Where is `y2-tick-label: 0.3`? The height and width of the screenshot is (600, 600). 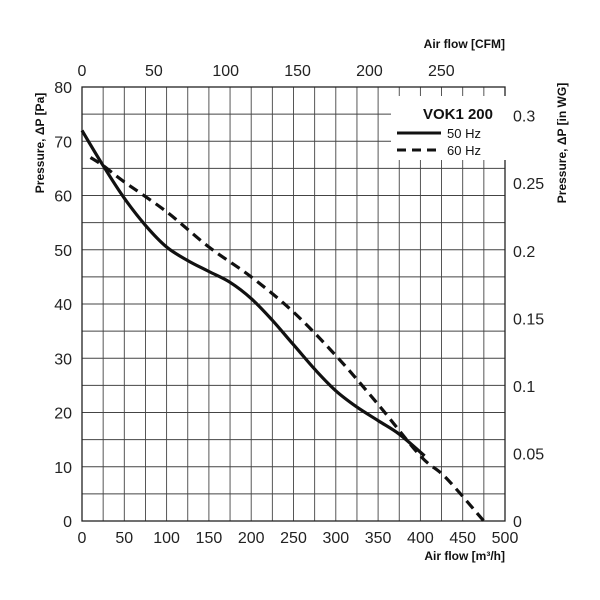 y2-tick-label: 0.3 is located at coordinates (524, 117).